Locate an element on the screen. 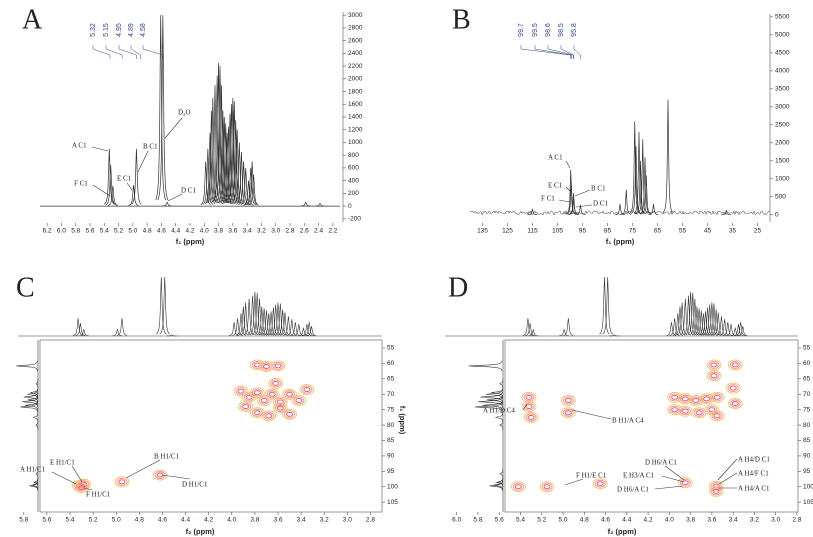 This screenshot has height=537, width=813. annotation: E C1 is located at coordinates (555, 186).